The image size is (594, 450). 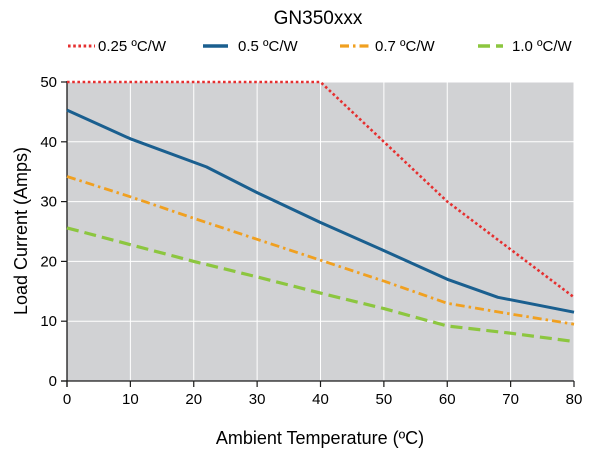 What do you see at coordinates (405, 46) in the screenshot?
I see `legend-label-2: 0.7 ºC/W` at bounding box center [405, 46].